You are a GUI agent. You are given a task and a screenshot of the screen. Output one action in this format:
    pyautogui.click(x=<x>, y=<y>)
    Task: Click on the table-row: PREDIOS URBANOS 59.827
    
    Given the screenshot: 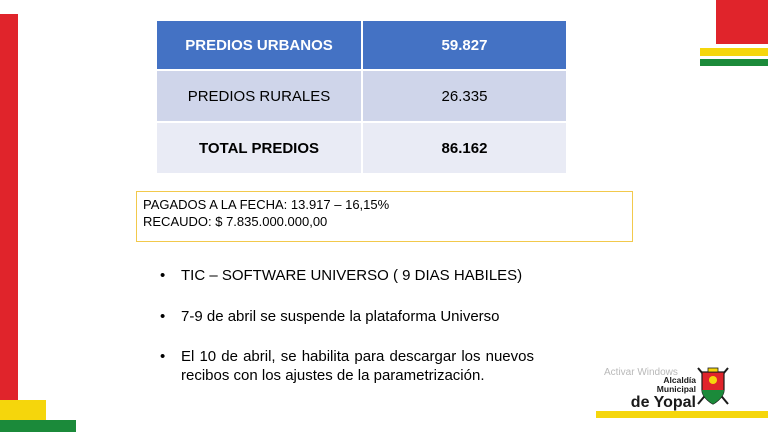 What is the action you would take?
    pyautogui.click(x=362, y=46)
    